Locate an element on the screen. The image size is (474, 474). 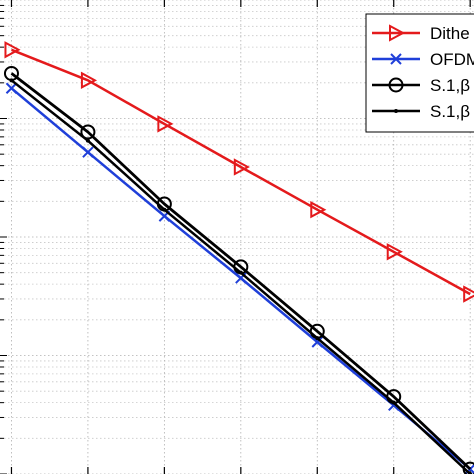
legend-label-3: S.1,β is located at coordinates (450, 111).